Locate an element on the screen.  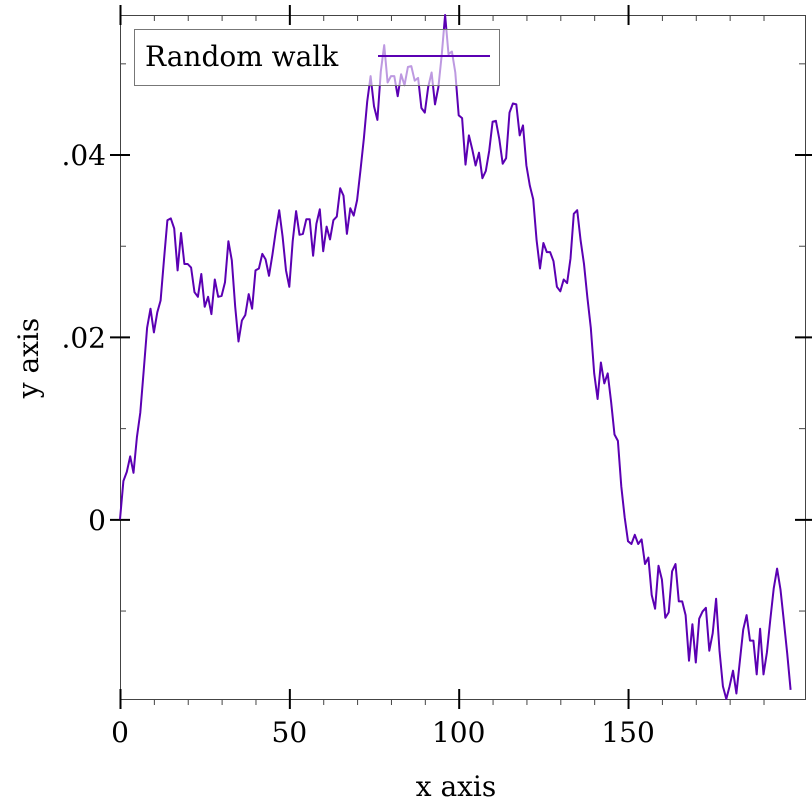
y-tick-label: 0 is located at coordinates (97, 520).